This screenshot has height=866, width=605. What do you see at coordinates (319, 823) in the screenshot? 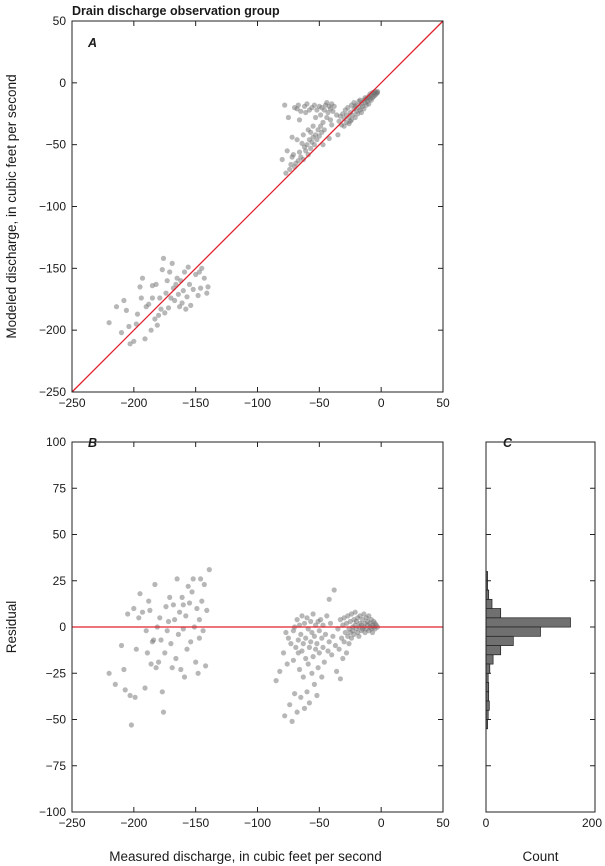
I see `panel-b-x-tick-label: −50` at bounding box center [319, 823].